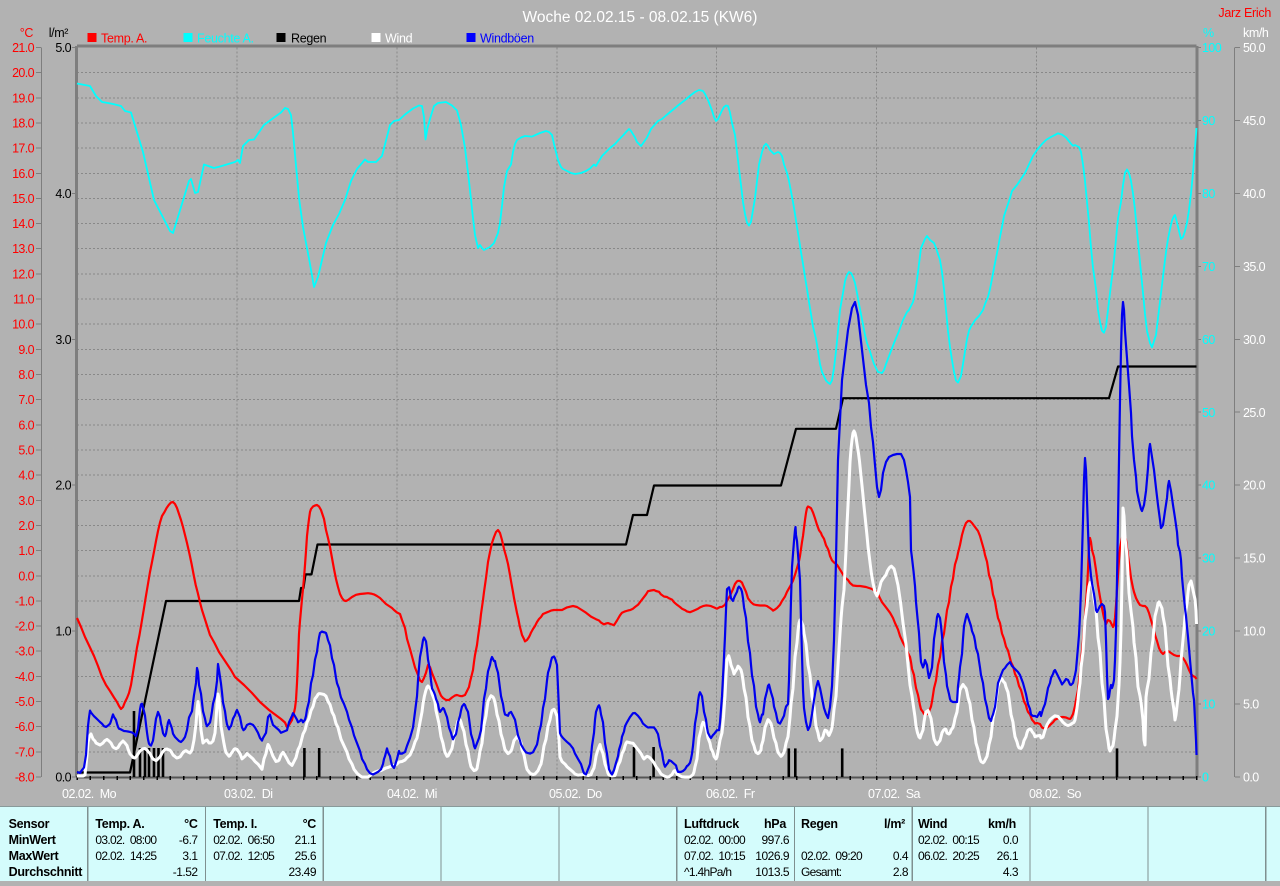 The width and height of the screenshot is (1280, 886). What do you see at coordinates (1254, 632) in the screenshot?
I see `svg-text: 10.0` at bounding box center [1254, 632].